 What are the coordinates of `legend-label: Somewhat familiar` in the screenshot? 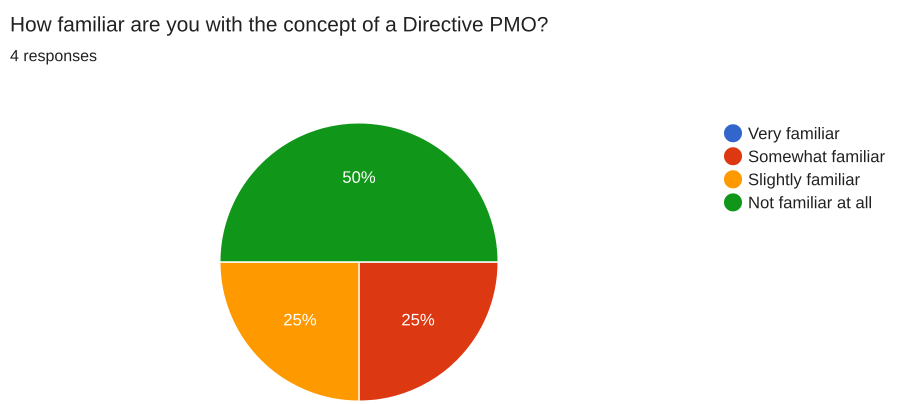 It's located at (816, 156).